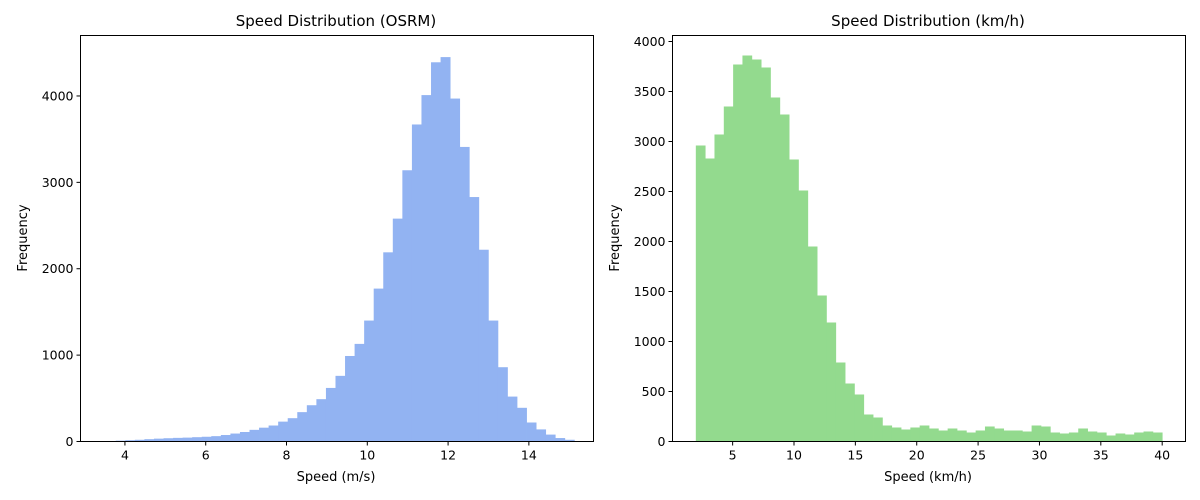  I want to click on y-tick-label: 1500, so click(650, 291).